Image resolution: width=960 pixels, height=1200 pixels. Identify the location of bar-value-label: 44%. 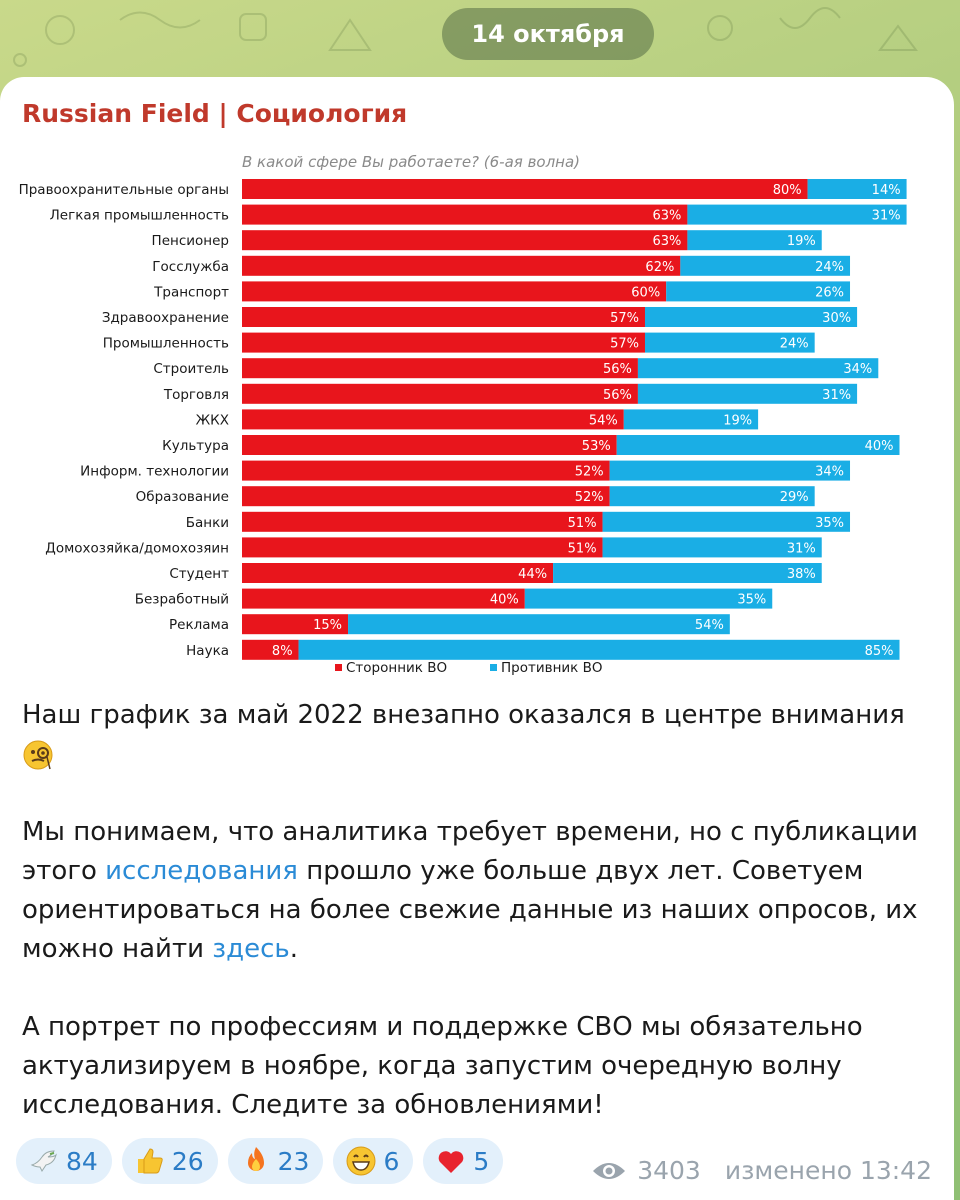
(532, 574).